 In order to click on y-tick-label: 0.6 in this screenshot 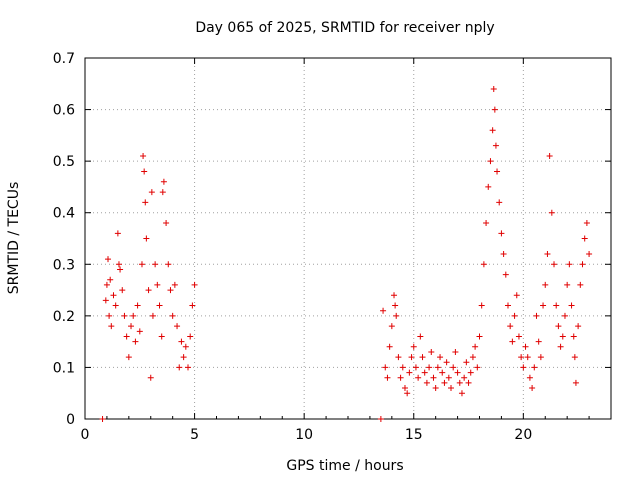, I will do `click(64, 111)`.